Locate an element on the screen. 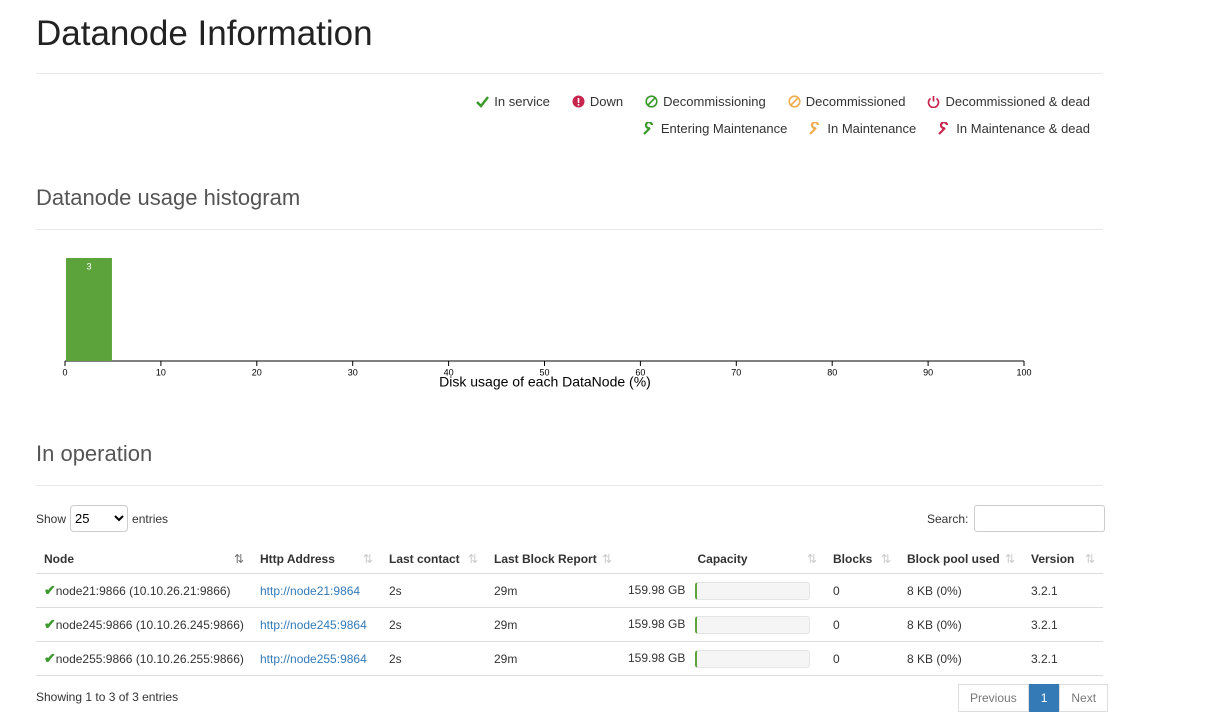 The height and width of the screenshot is (720, 1220). page-button: Next is located at coordinates (1084, 698).